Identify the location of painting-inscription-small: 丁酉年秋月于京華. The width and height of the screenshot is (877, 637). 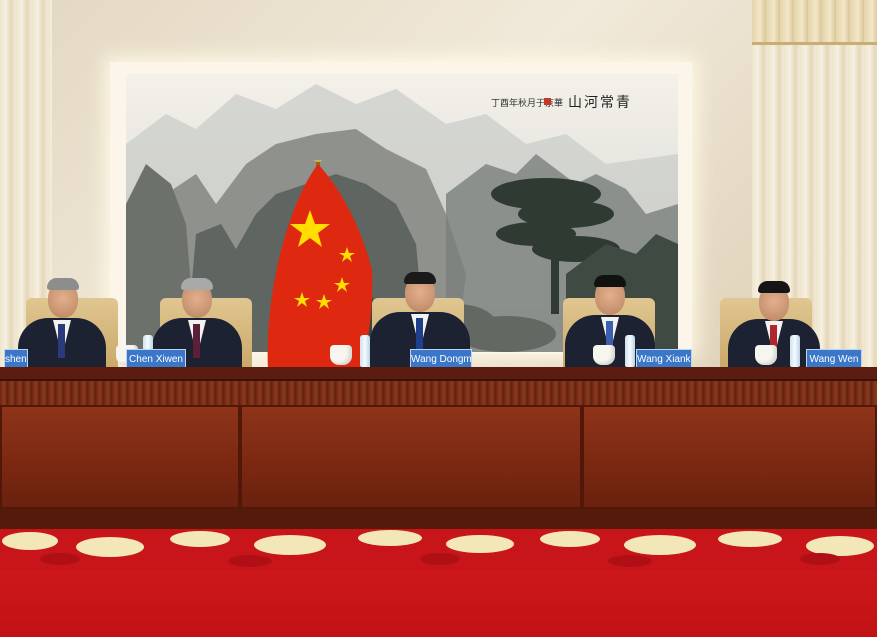
(527, 104).